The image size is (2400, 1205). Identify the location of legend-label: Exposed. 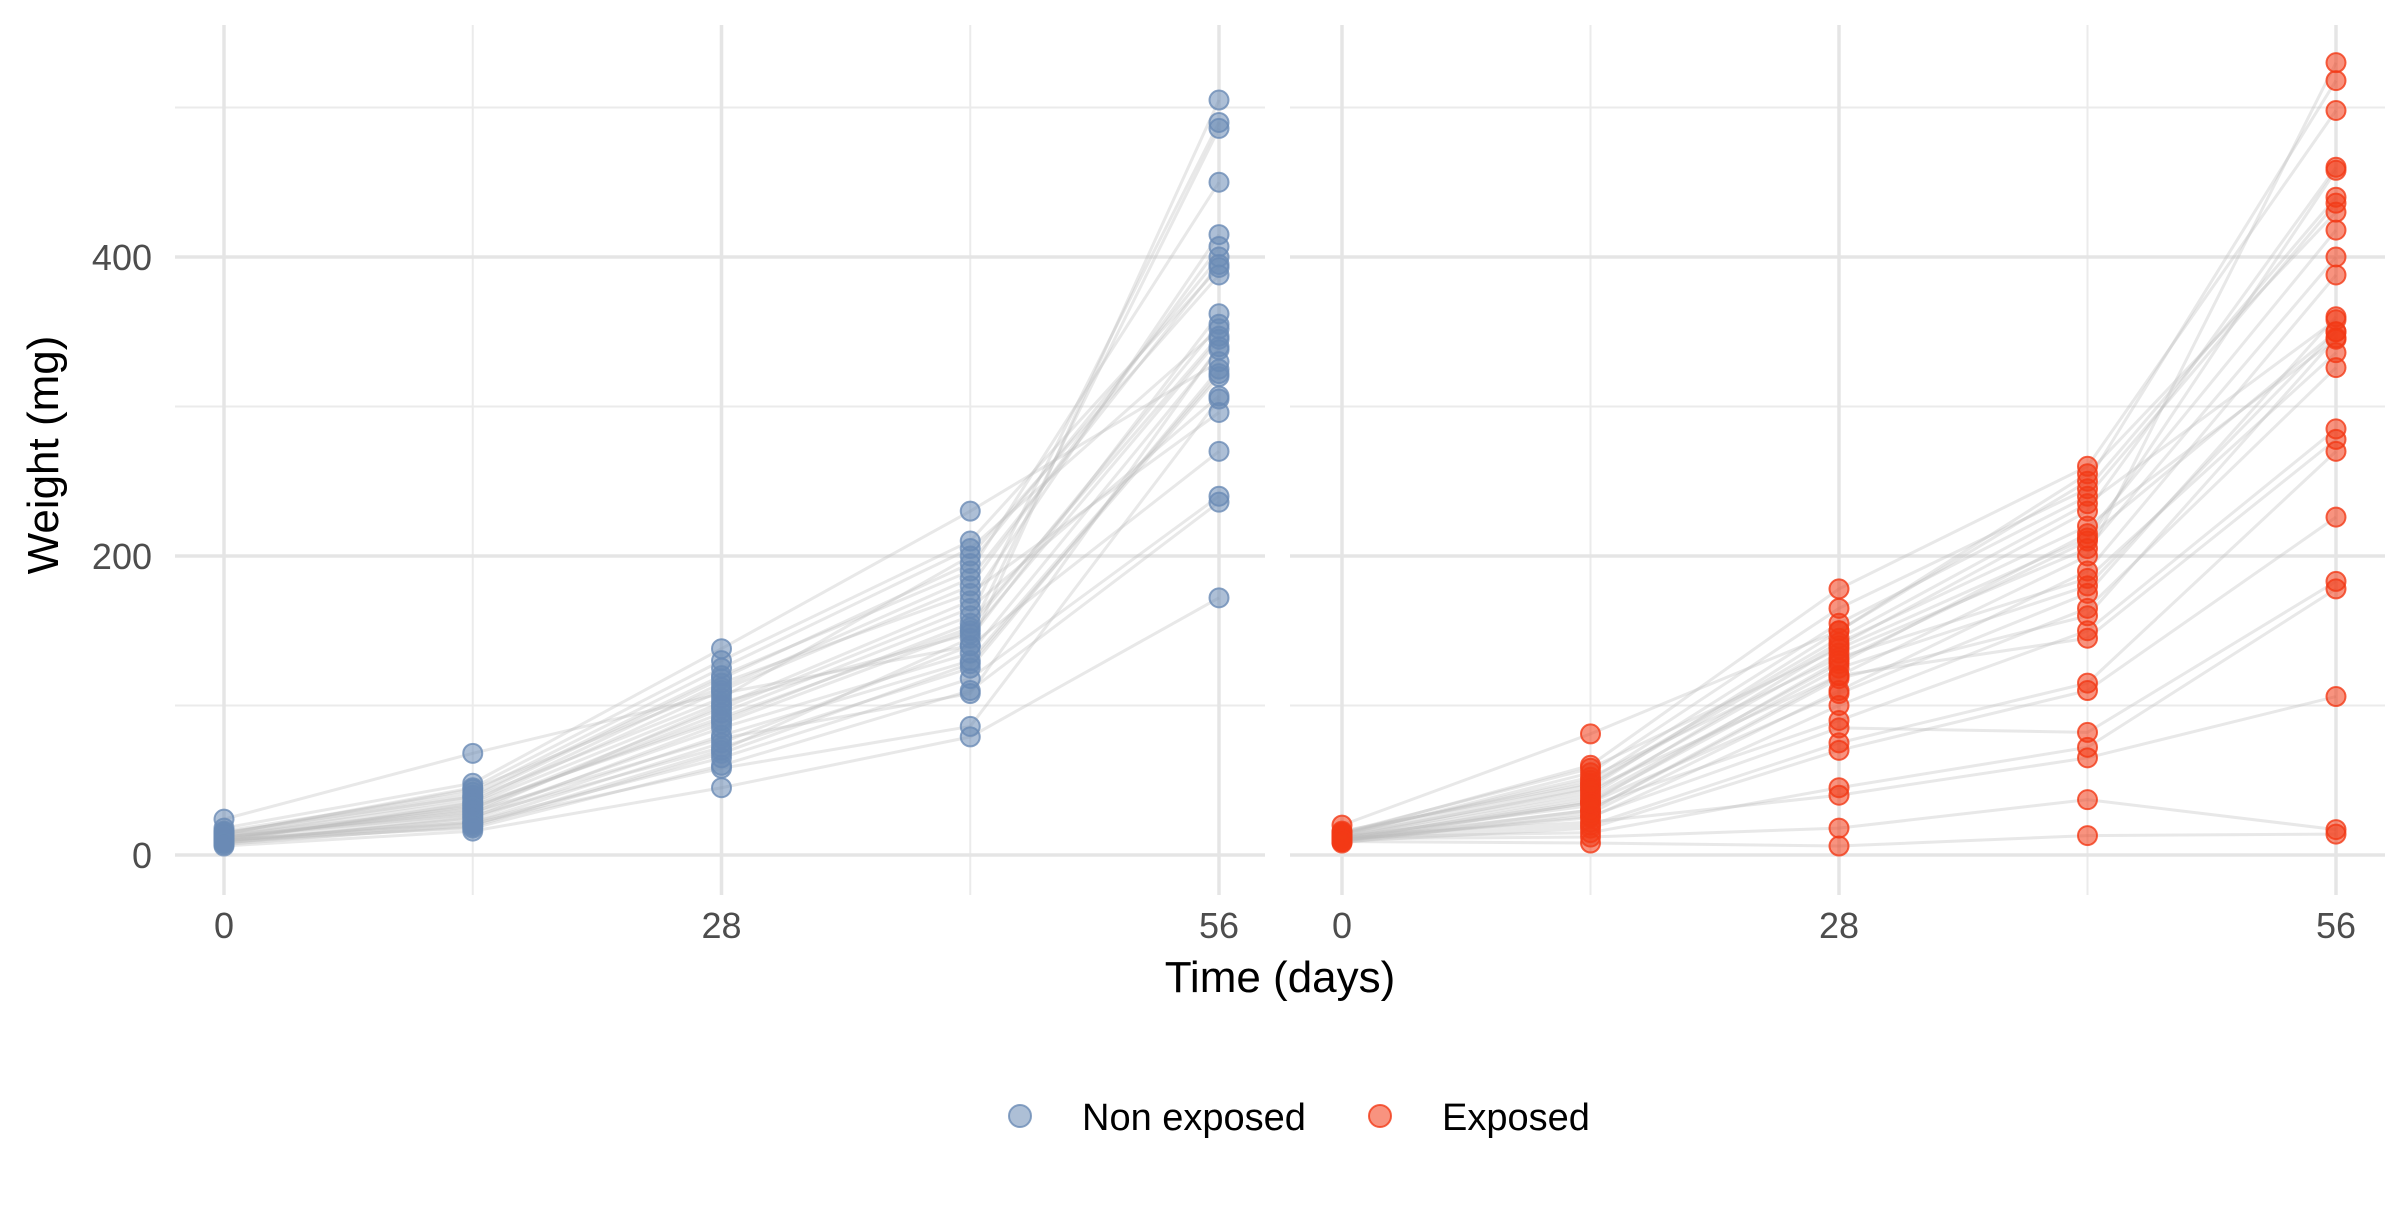
(1516, 1118).